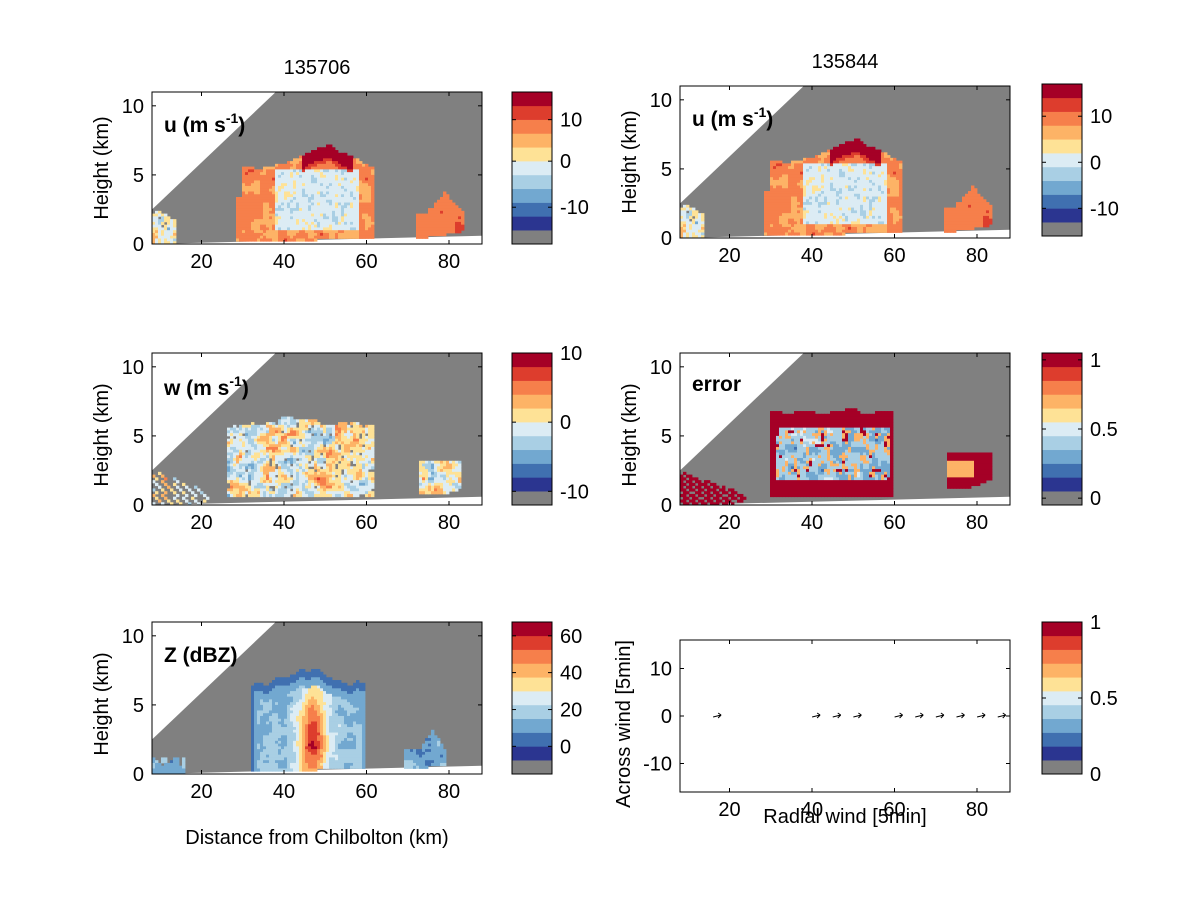 The width and height of the screenshot is (1200, 900). Describe the element at coordinates (204, 123) in the screenshot. I see `panel-label: u (m s-1)` at that location.